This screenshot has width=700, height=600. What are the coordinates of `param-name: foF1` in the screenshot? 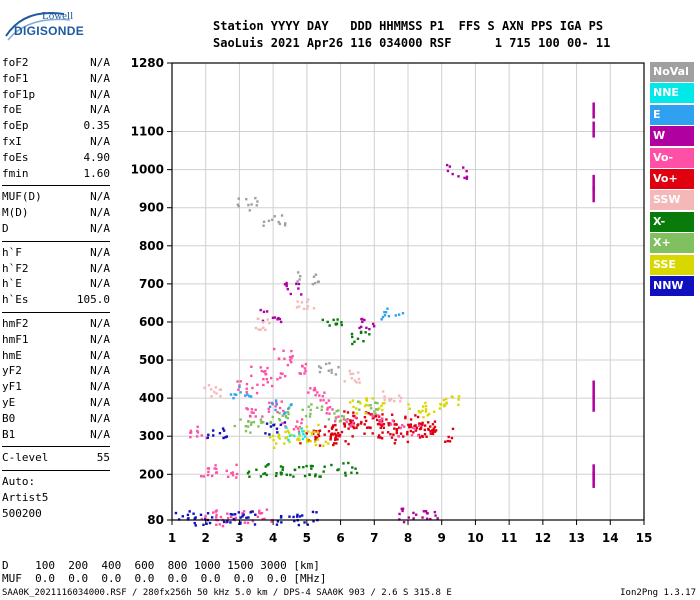 It's located at (15, 78).